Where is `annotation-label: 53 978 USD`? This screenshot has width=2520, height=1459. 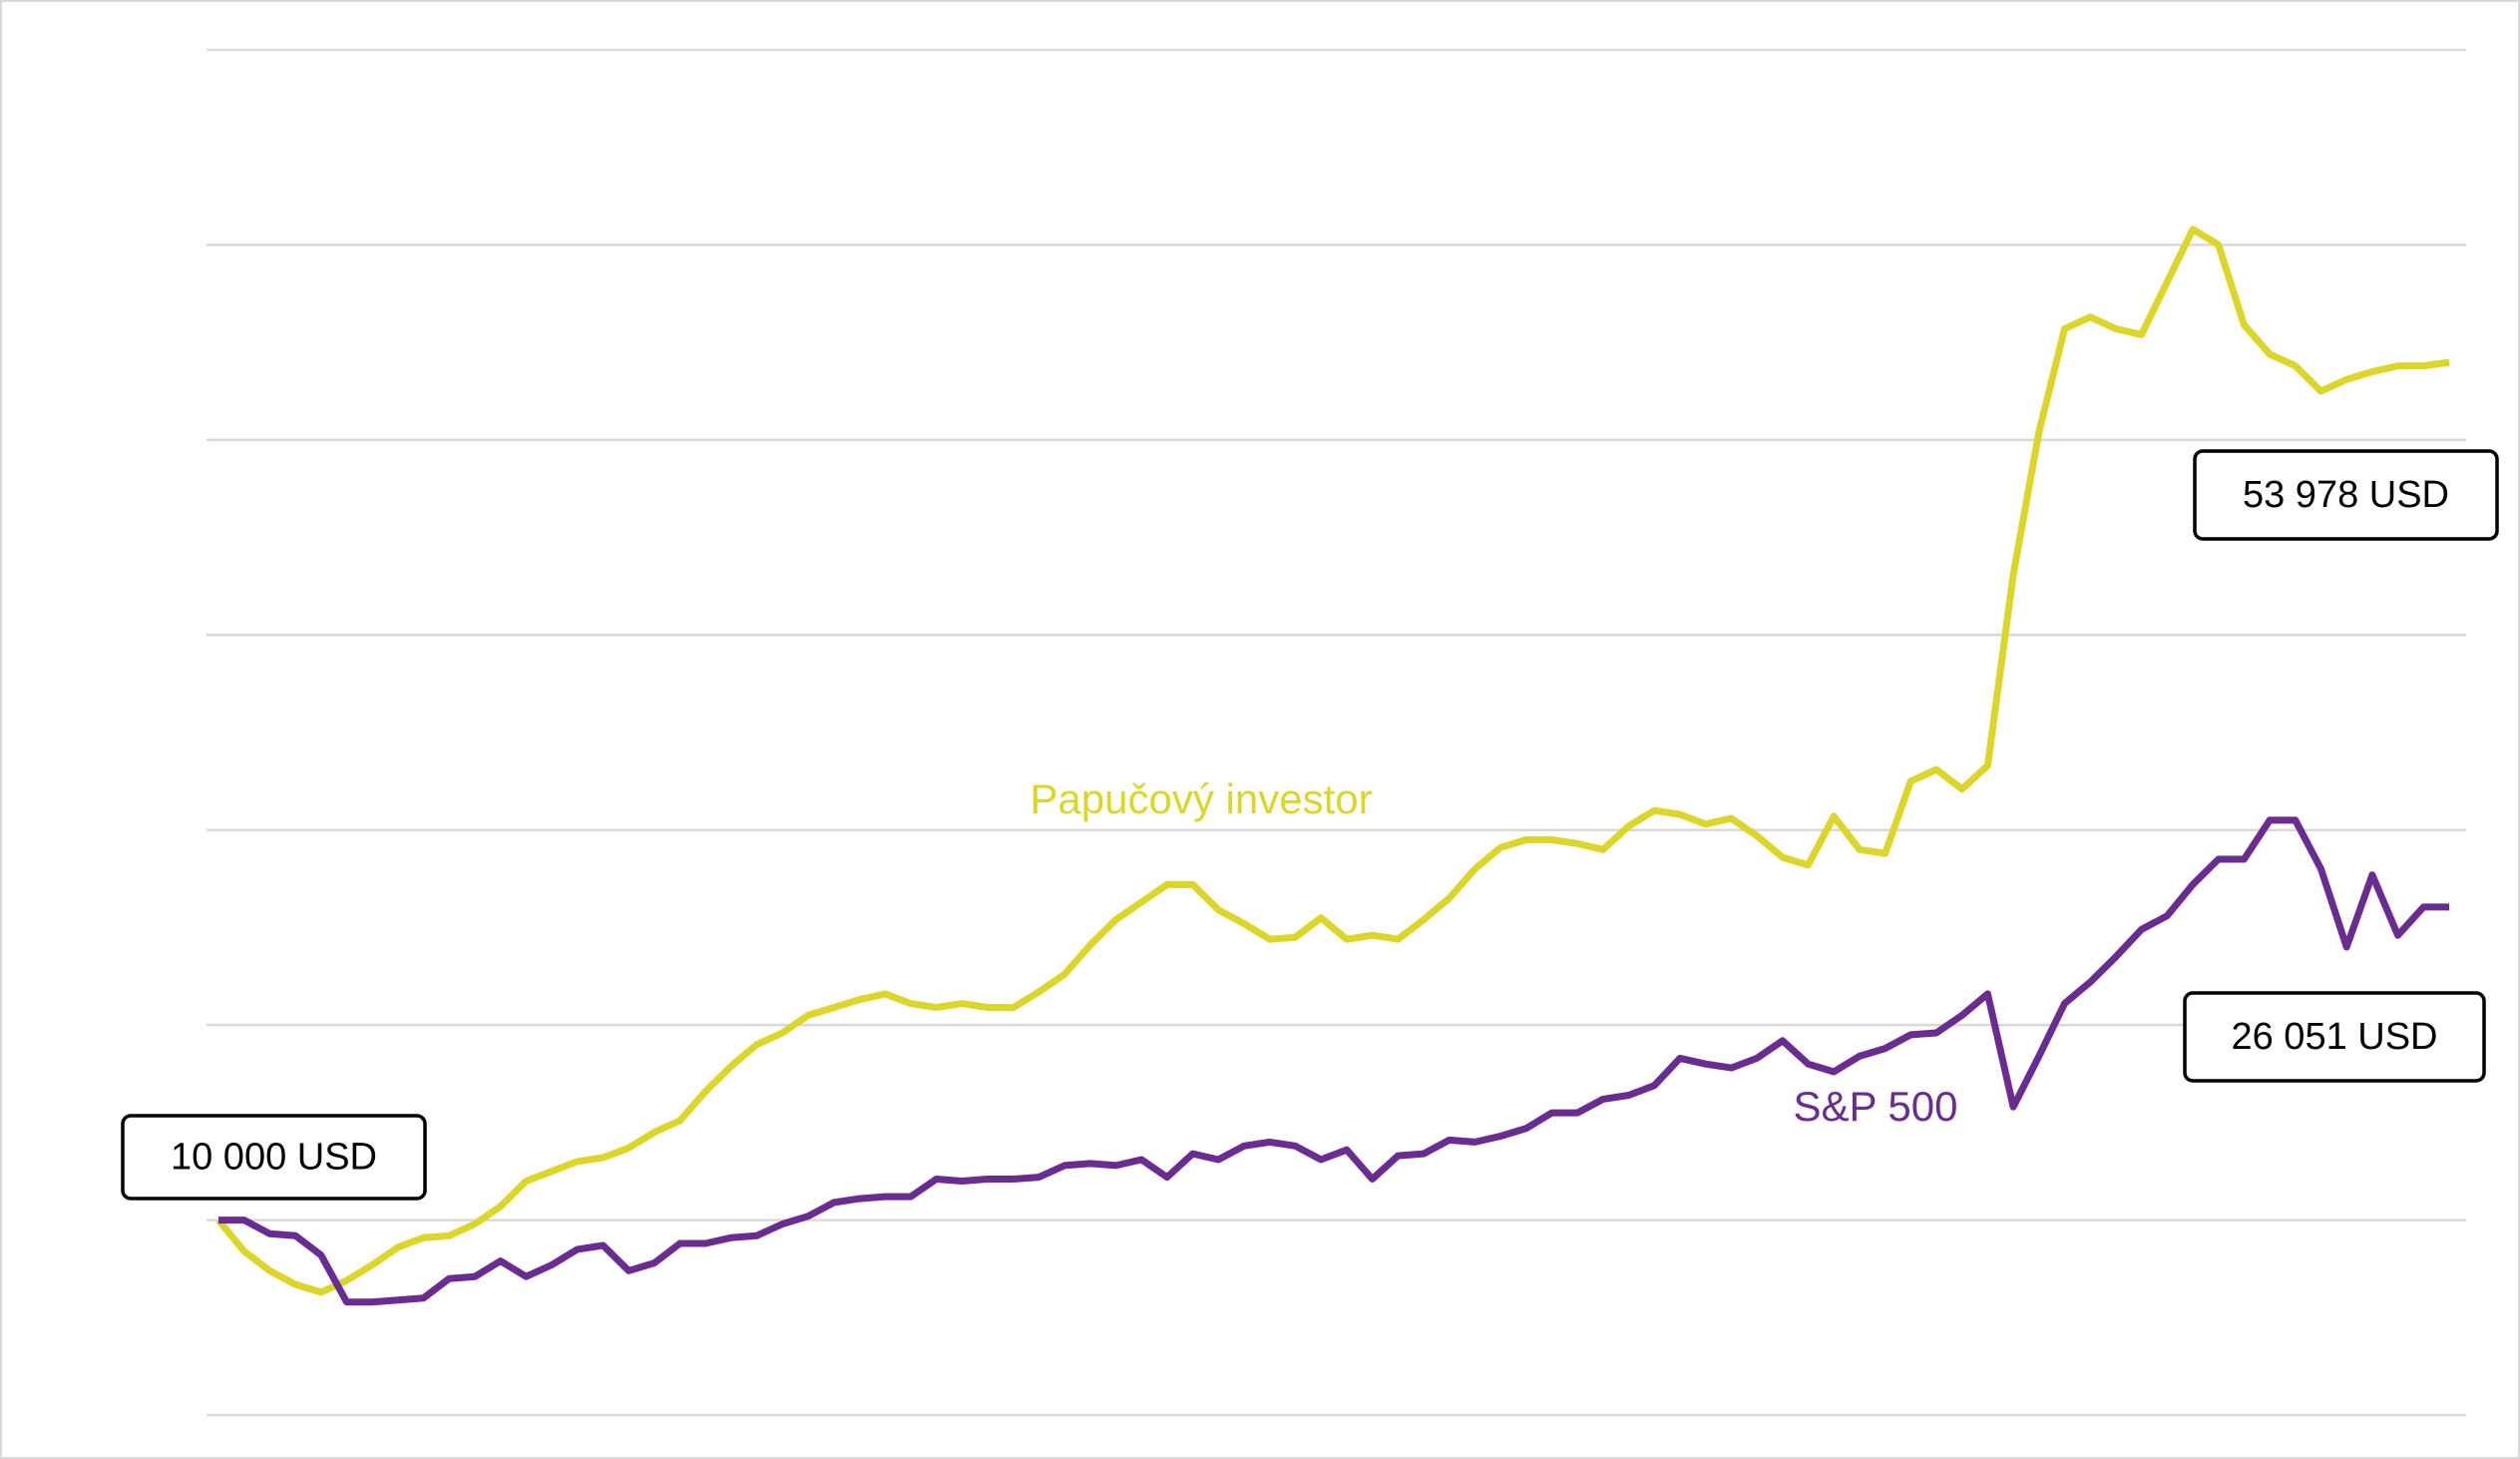
annotation-label: 53 978 USD is located at coordinates (2346, 495).